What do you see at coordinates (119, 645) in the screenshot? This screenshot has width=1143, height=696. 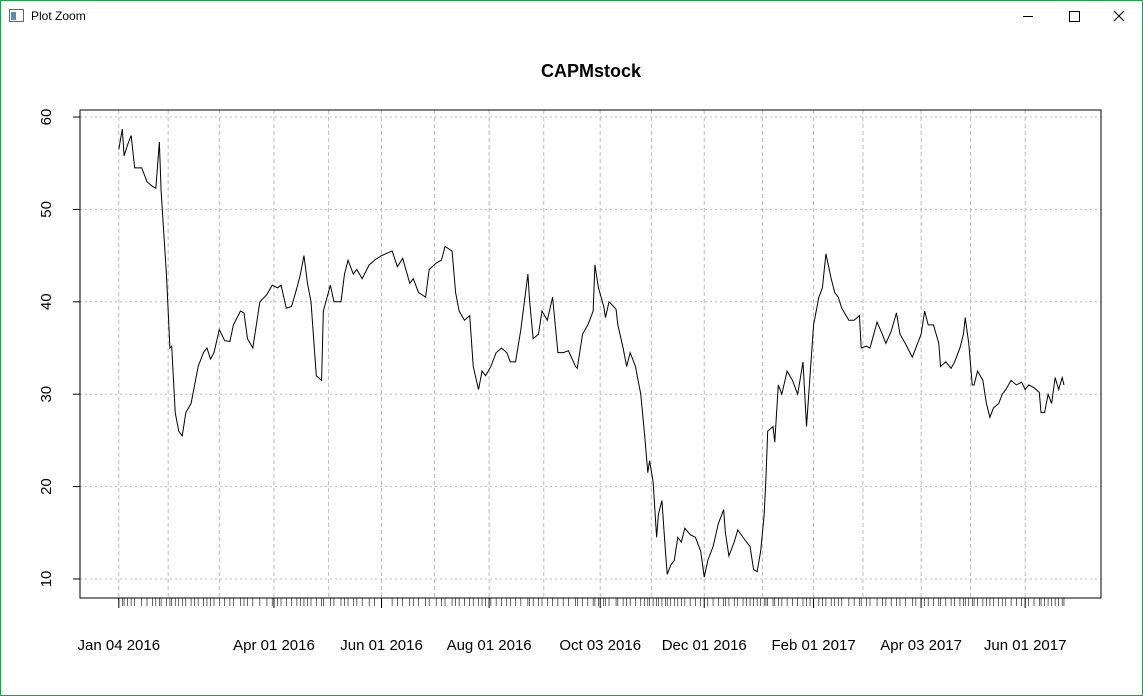 I see `x-tick-label: Jan 04 2016` at bounding box center [119, 645].